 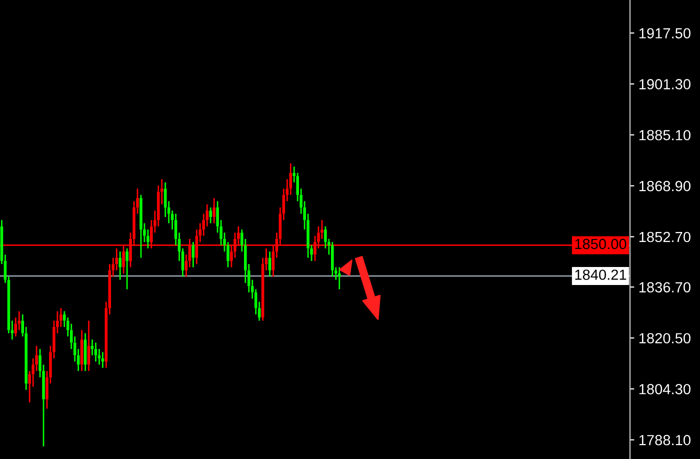 What do you see at coordinates (664, 84) in the screenshot?
I see `y-tick-label: 1901.30` at bounding box center [664, 84].